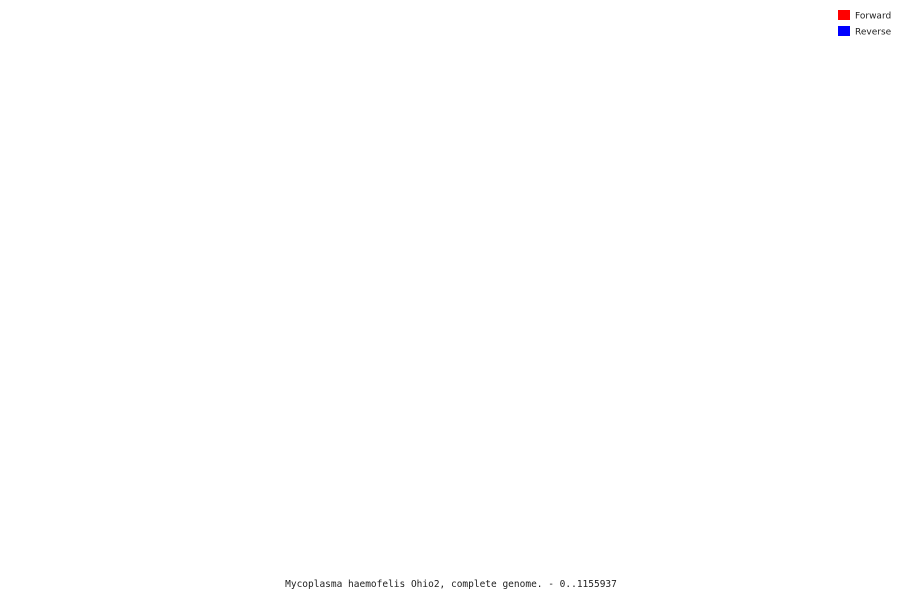 This screenshot has height=604, width=900. I want to click on legend-forward-swatch, so click(844, 15).